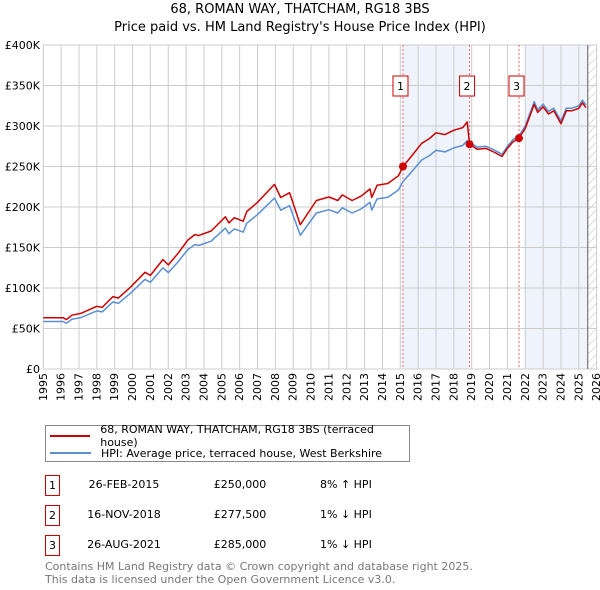  Describe the element at coordinates (23, 288) in the screenshot. I see `y-tick-label: £100K` at that location.